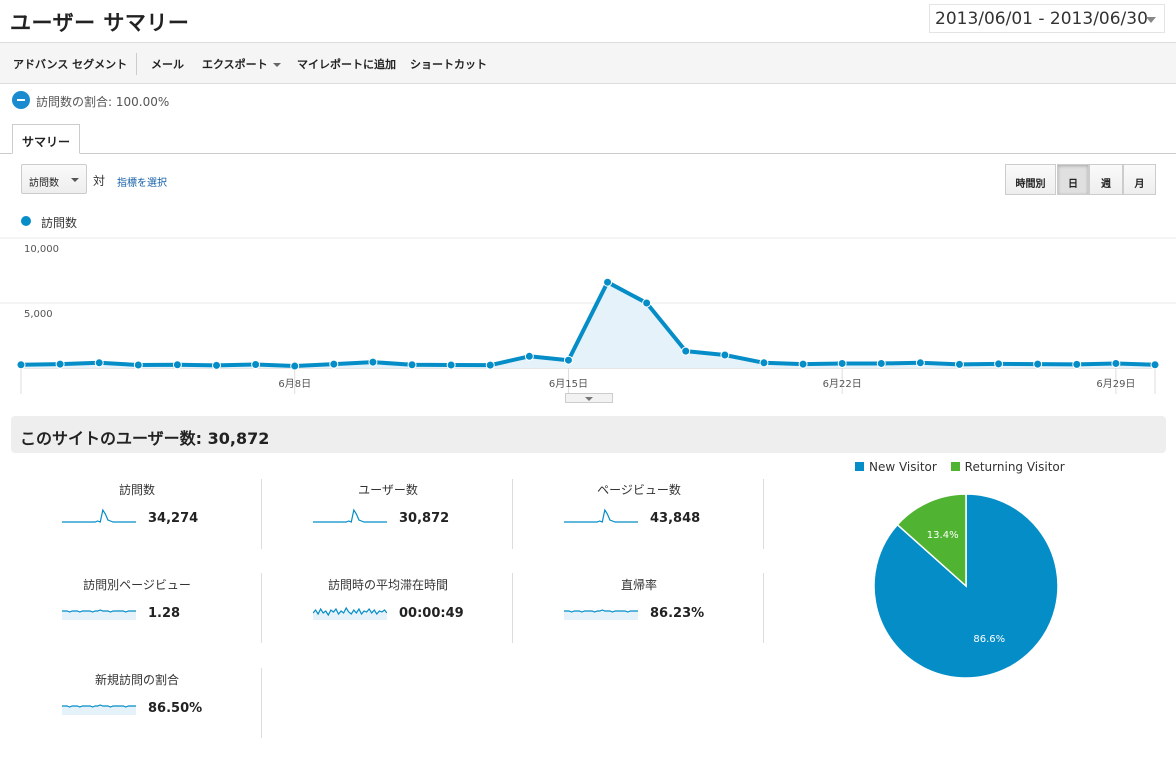 The width and height of the screenshot is (1176, 760). What do you see at coordinates (235, 64) in the screenshot?
I see `export-label: エクスポート` at bounding box center [235, 64].